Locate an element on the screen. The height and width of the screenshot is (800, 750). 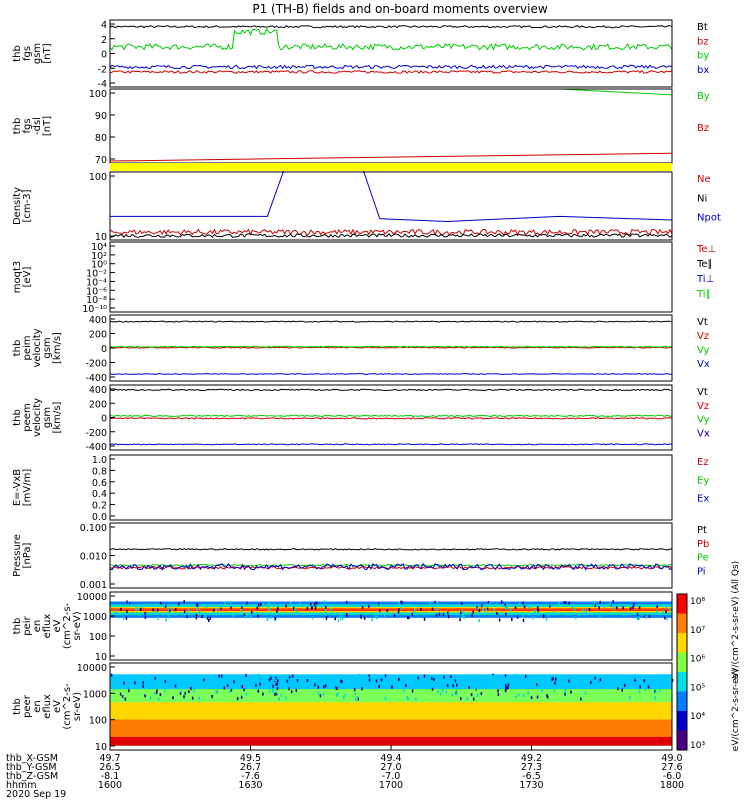
y-axis-label: thb is located at coordinates (17, 53).